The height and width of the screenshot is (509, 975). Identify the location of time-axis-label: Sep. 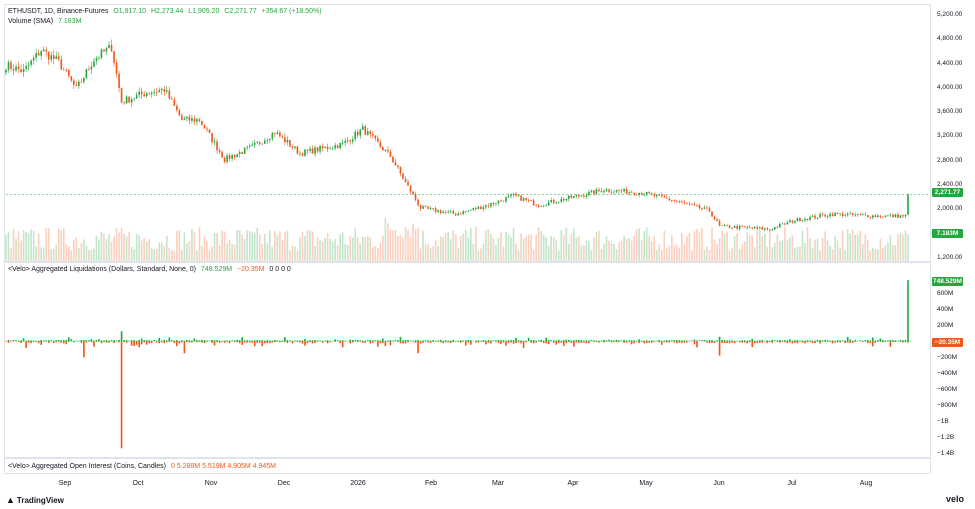
(65, 483).